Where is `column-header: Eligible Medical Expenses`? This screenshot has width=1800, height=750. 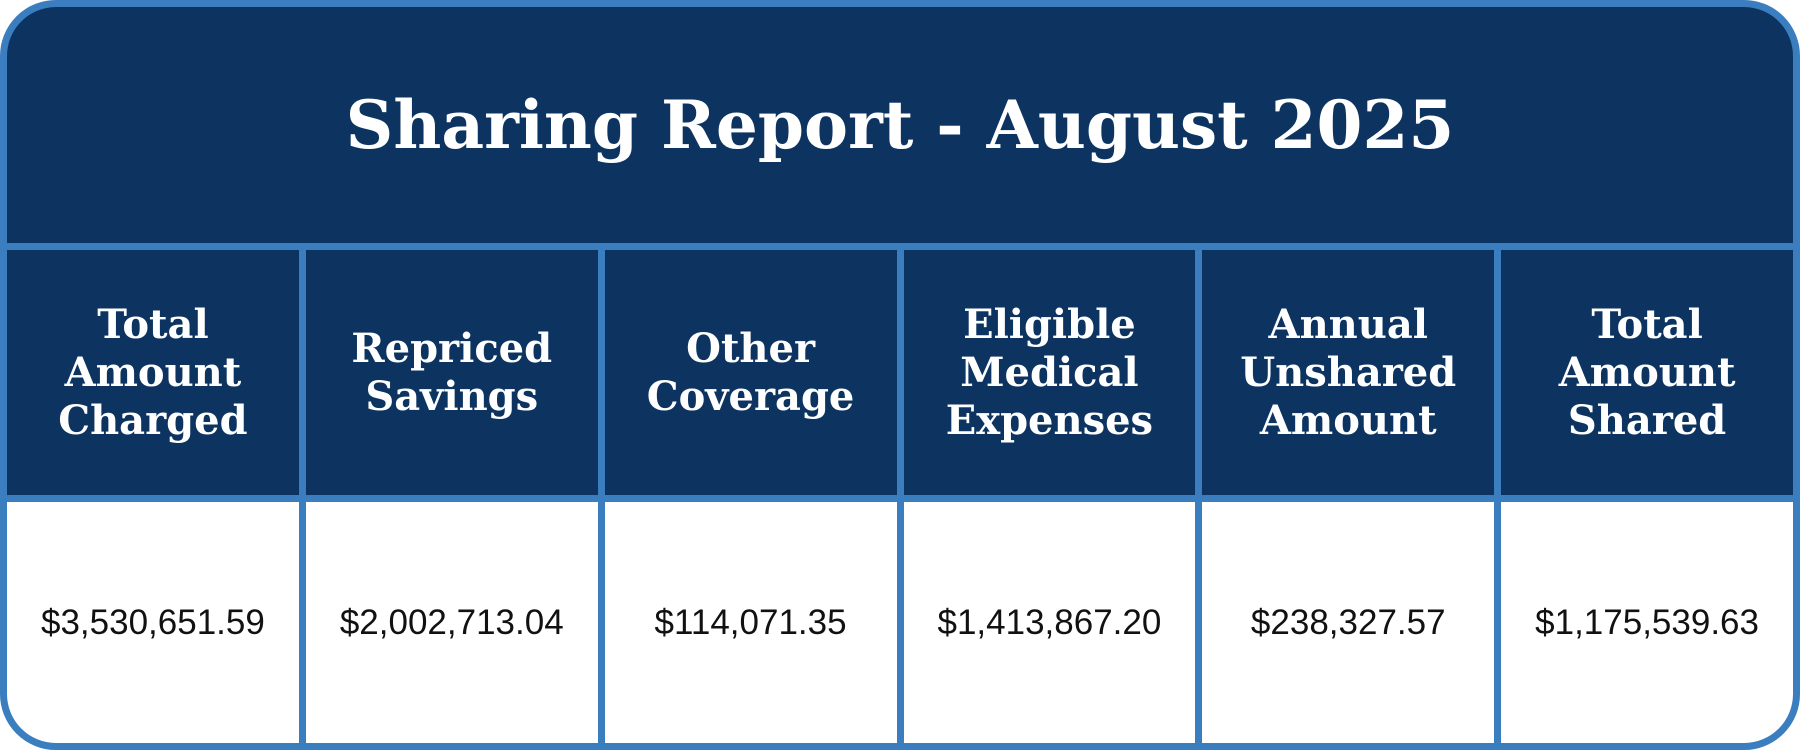
column-header: Eligible Medical Expenses is located at coordinates (1049, 372).